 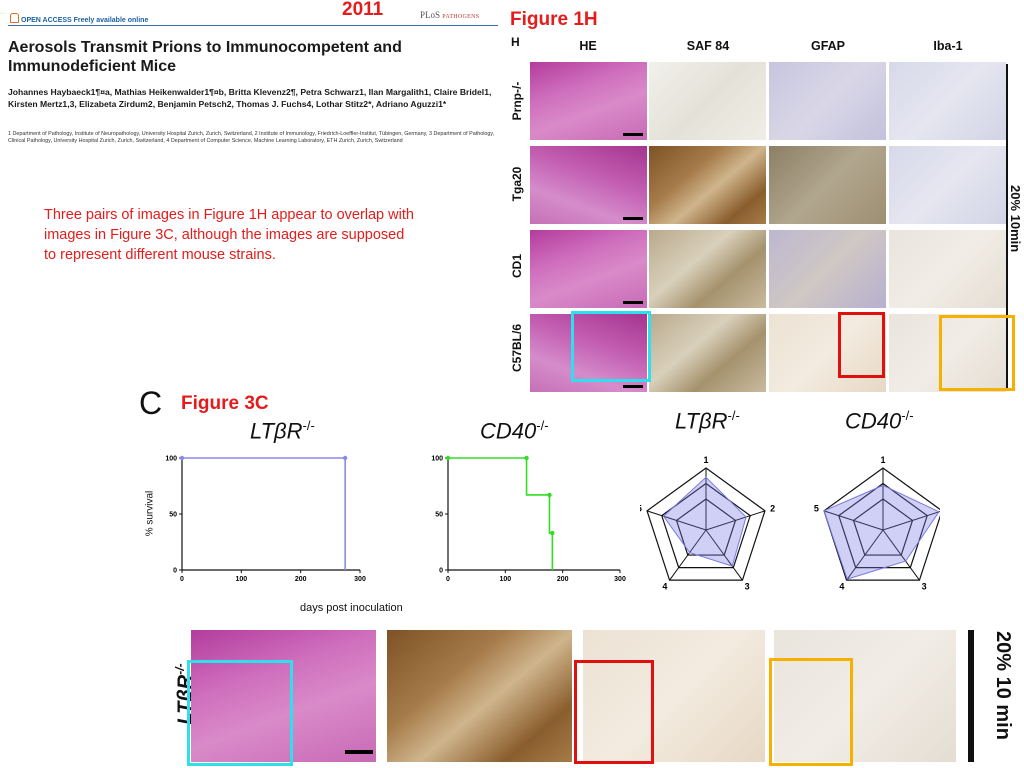 What do you see at coordinates (240, 713) in the screenshot?
I see `highlight-box-cyan-3c` at bounding box center [240, 713].